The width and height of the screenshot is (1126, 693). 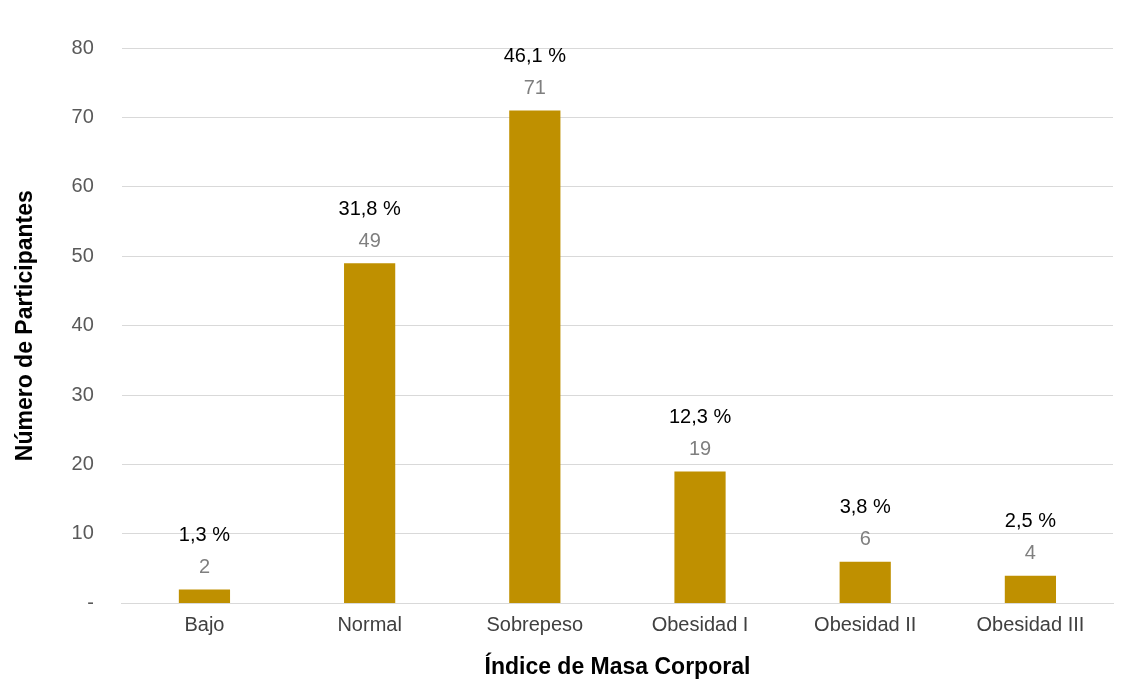 I want to click on data-label: 4, so click(x=1030, y=552).